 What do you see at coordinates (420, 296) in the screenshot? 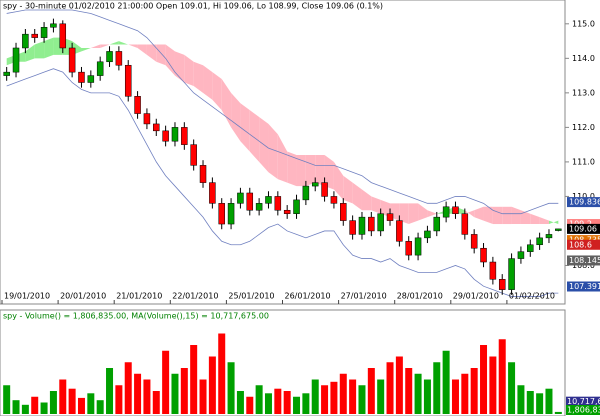
I see `x-tick-label: 28/01/2010` at bounding box center [420, 296].